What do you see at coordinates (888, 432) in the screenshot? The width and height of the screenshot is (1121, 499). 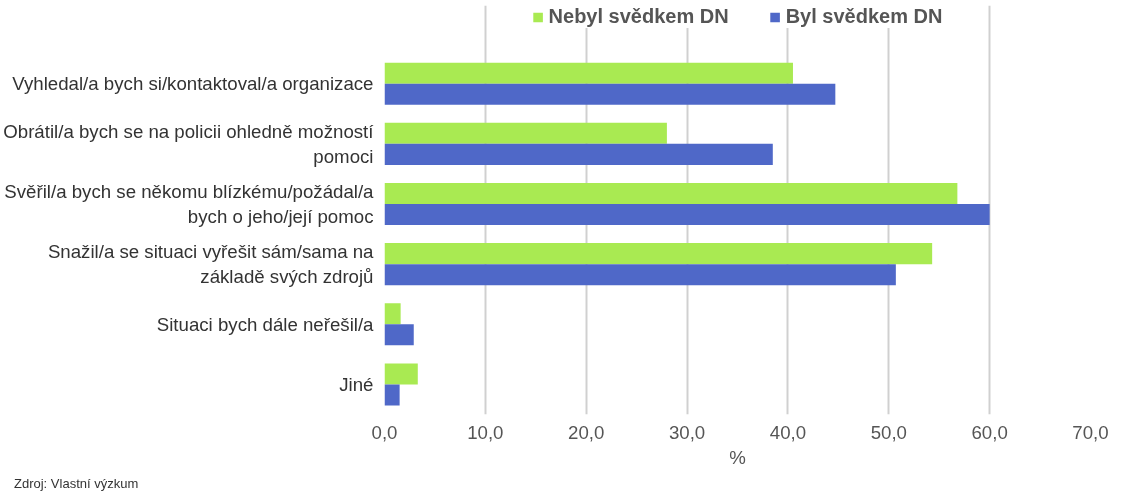 I see `x-tick-label: 50,0` at bounding box center [888, 432].